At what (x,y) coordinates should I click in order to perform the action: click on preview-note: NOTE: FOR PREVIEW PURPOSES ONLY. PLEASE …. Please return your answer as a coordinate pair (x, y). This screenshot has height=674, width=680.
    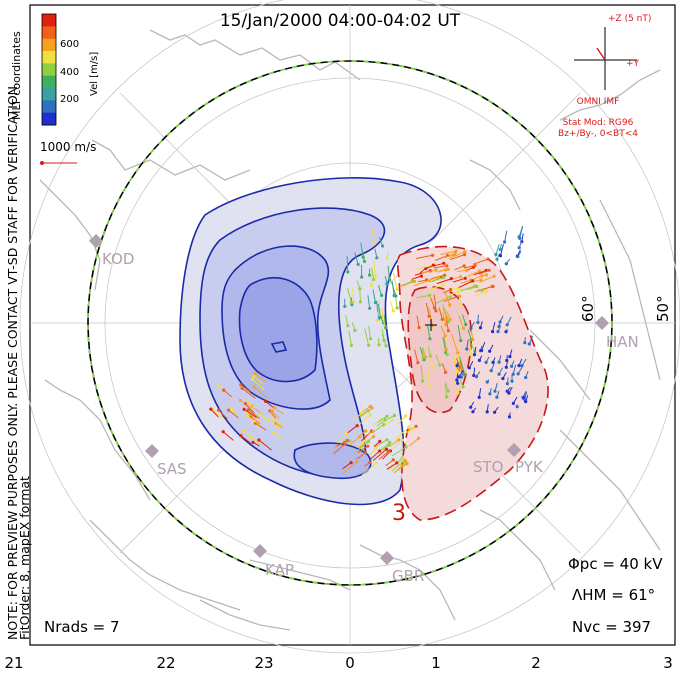
    Looking at the image, I should click on (12, 361).